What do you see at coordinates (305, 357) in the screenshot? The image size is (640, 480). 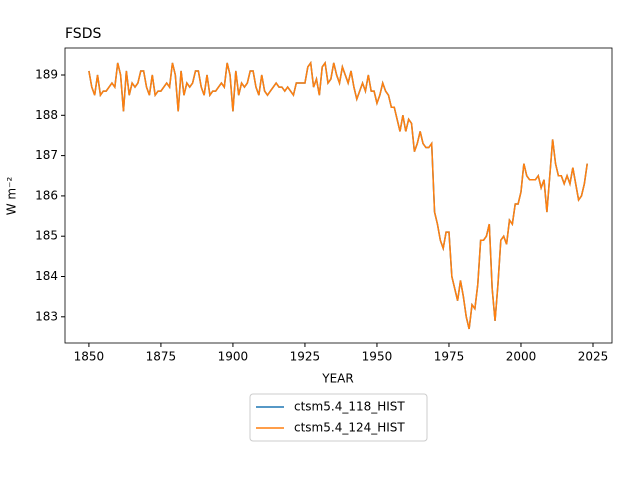 I see `x-tick-label: 1925` at bounding box center [305, 357].